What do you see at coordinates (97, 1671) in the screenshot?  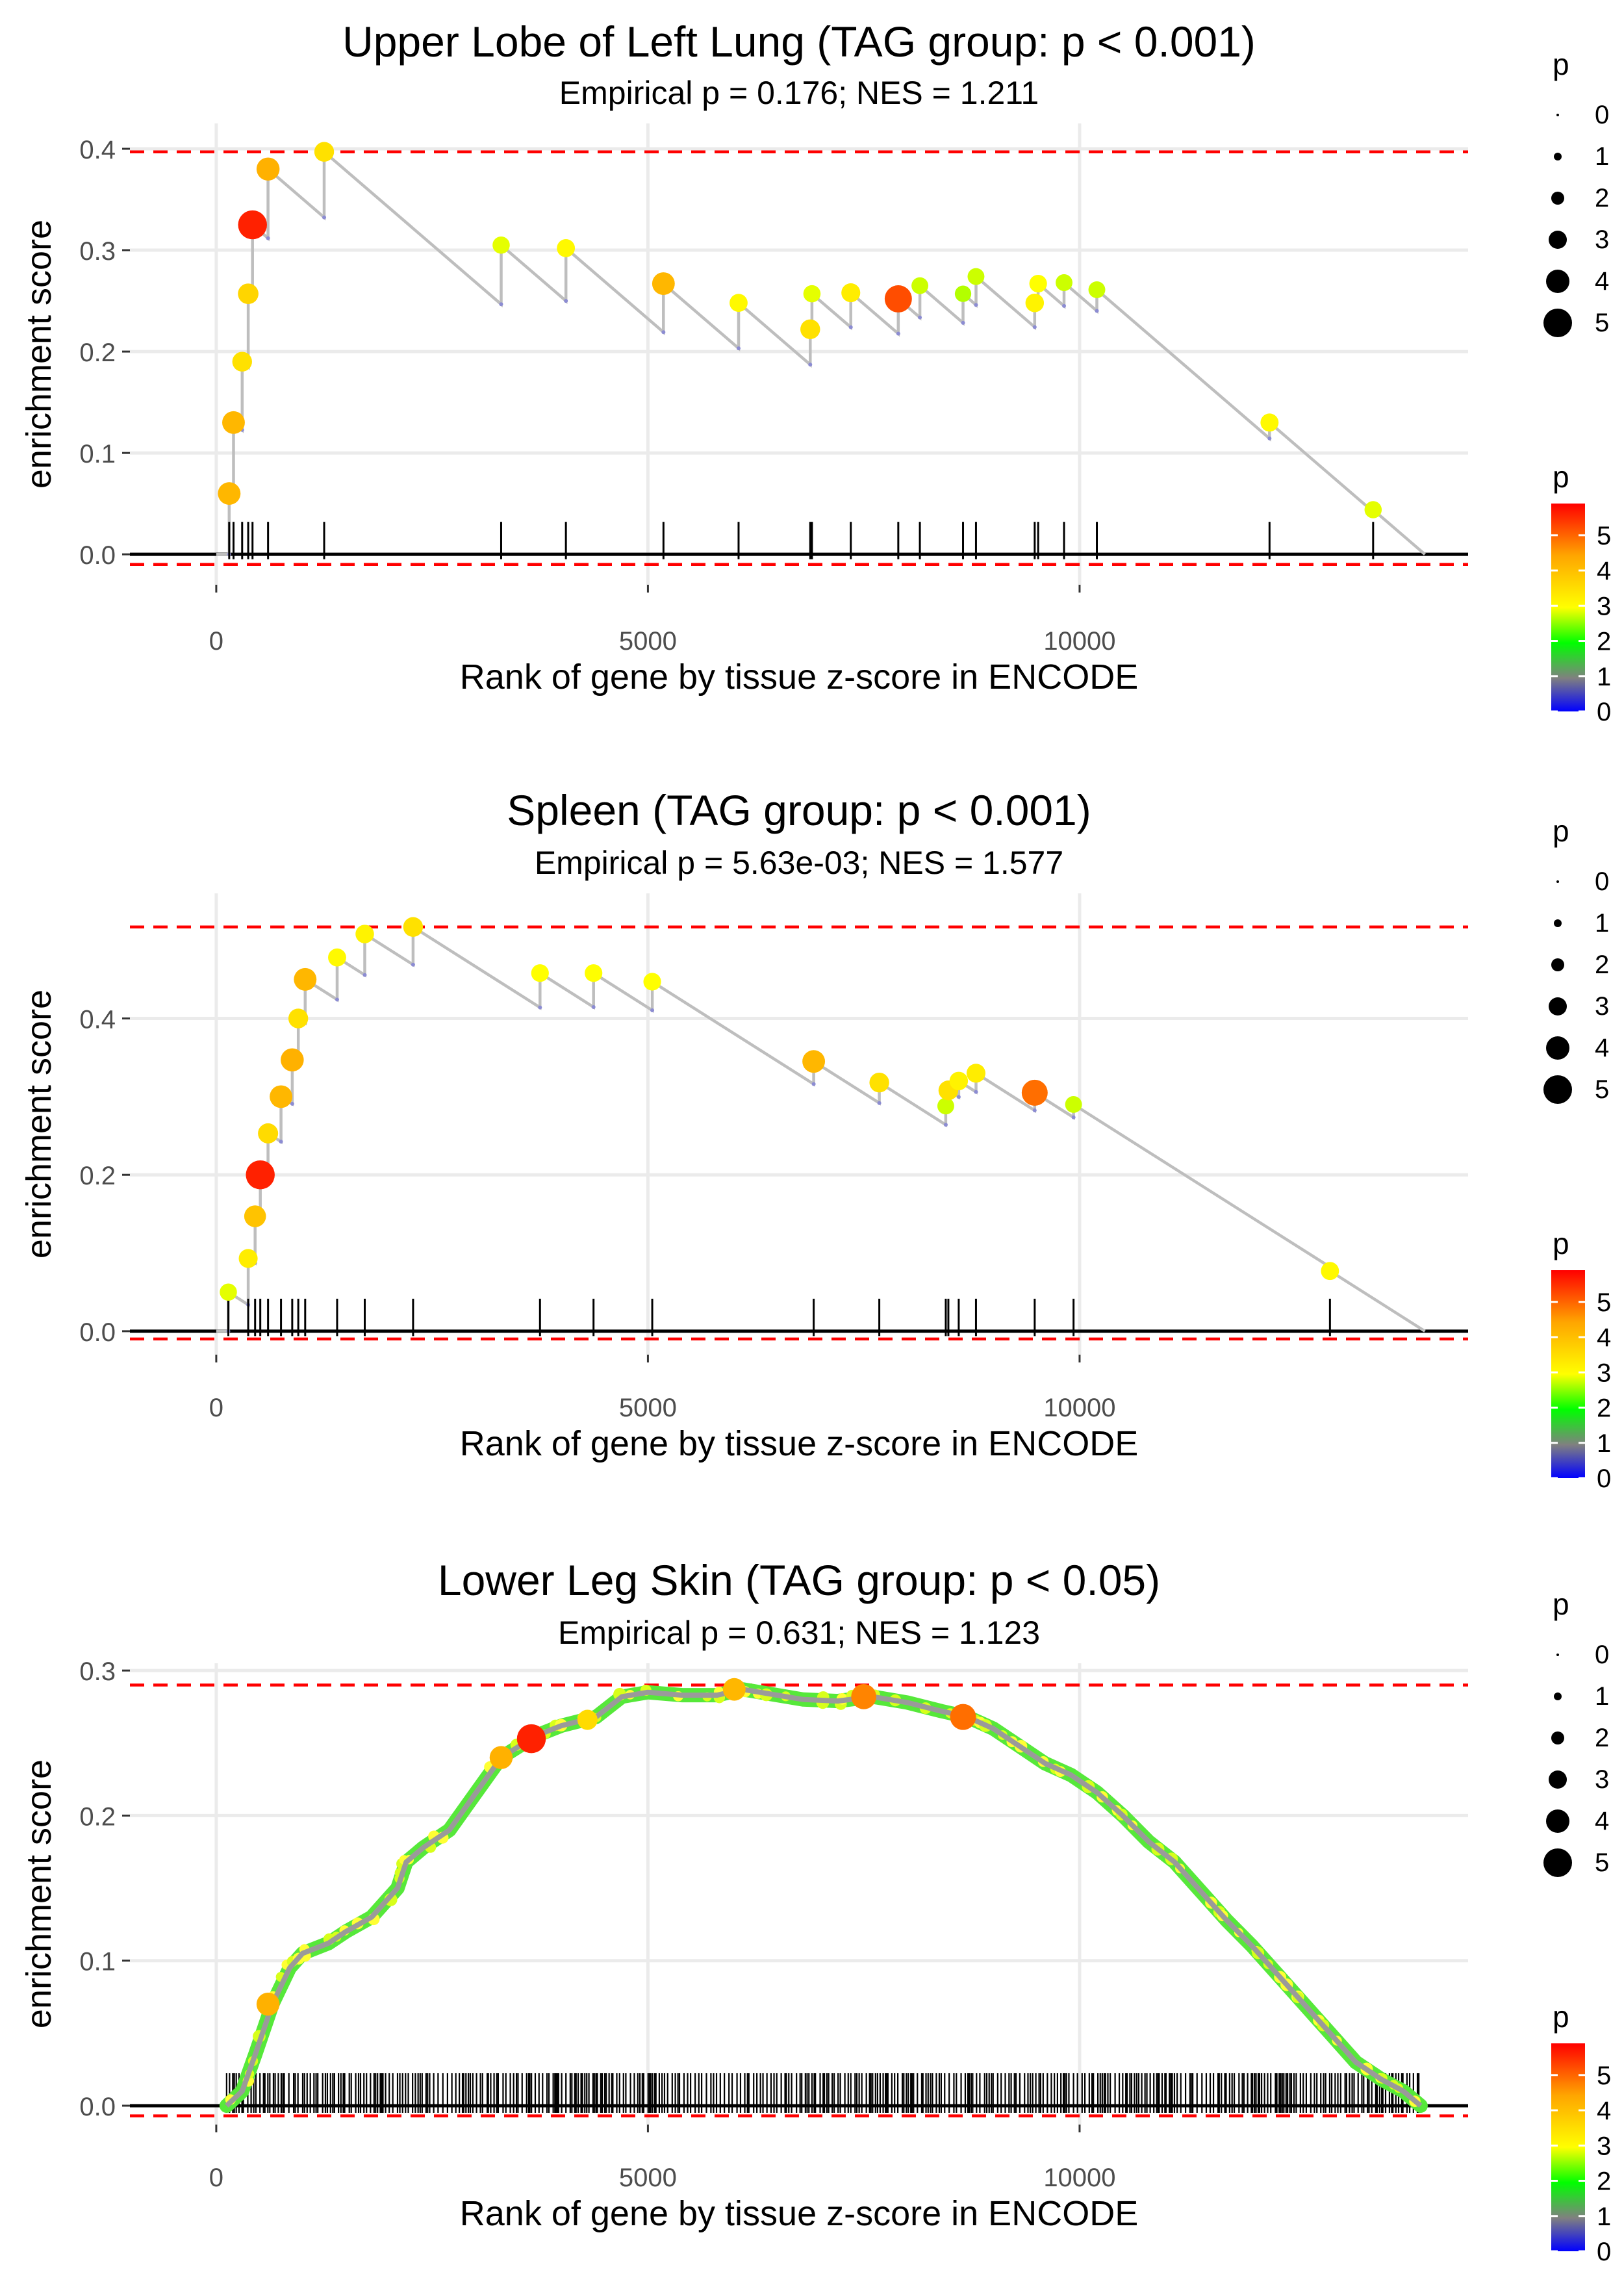 I see `y-tick-label: 0.3` at bounding box center [97, 1671].